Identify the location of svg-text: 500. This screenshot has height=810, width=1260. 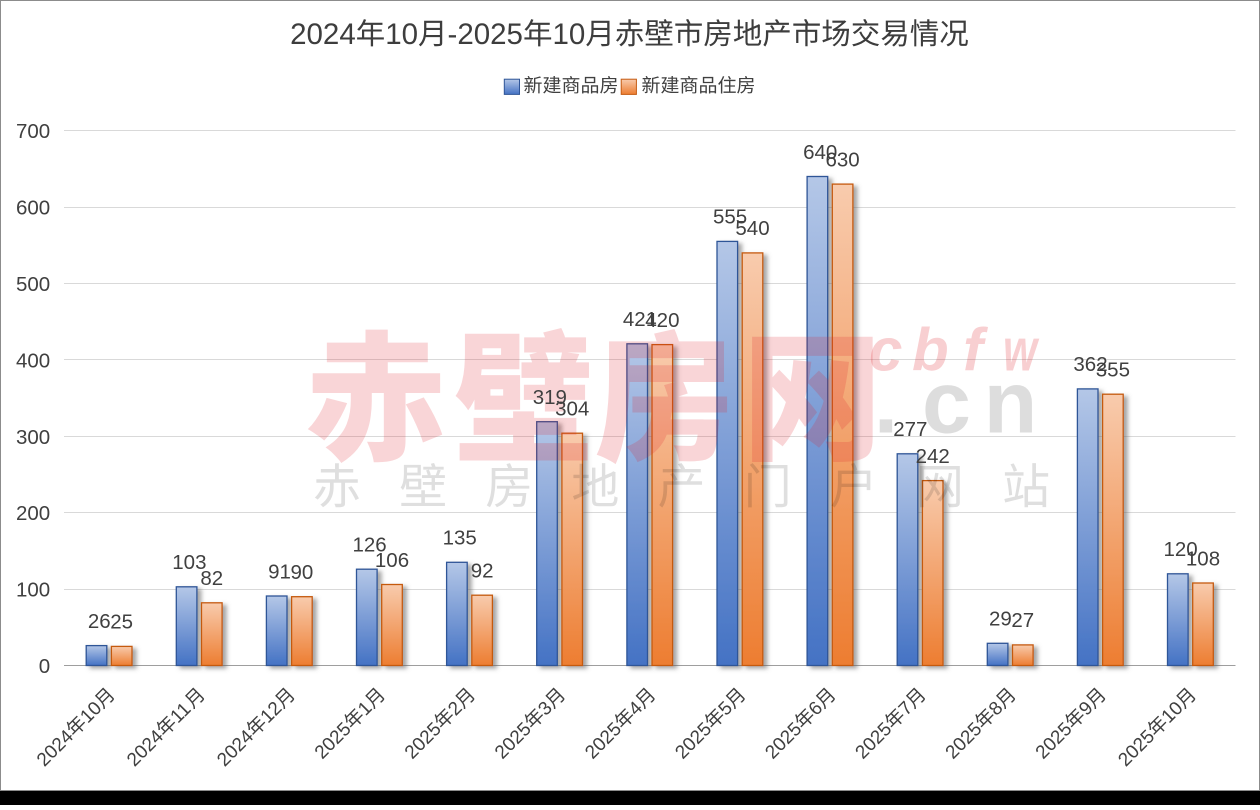
(33, 284).